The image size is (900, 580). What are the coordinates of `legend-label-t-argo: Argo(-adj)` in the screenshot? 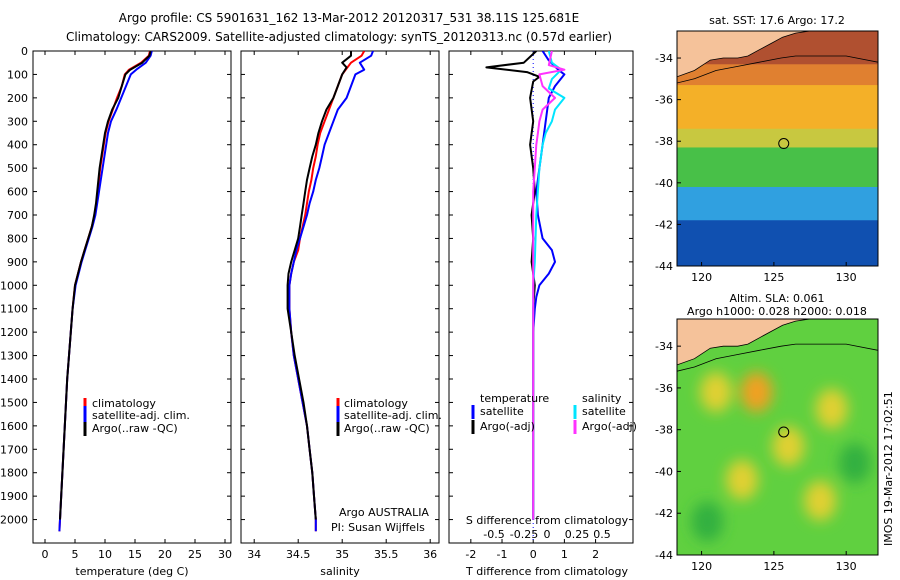 It's located at (507, 426).